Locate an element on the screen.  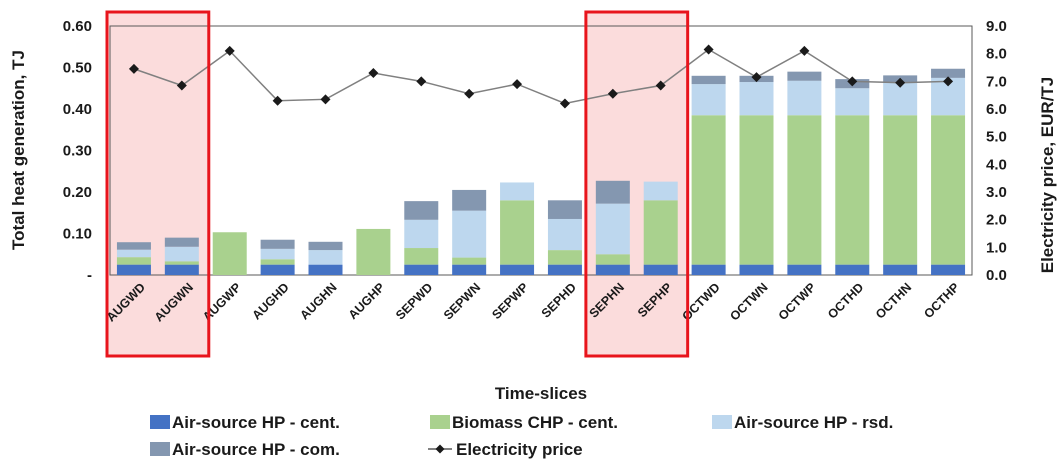
price-point-sepwn is located at coordinates (469, 93).